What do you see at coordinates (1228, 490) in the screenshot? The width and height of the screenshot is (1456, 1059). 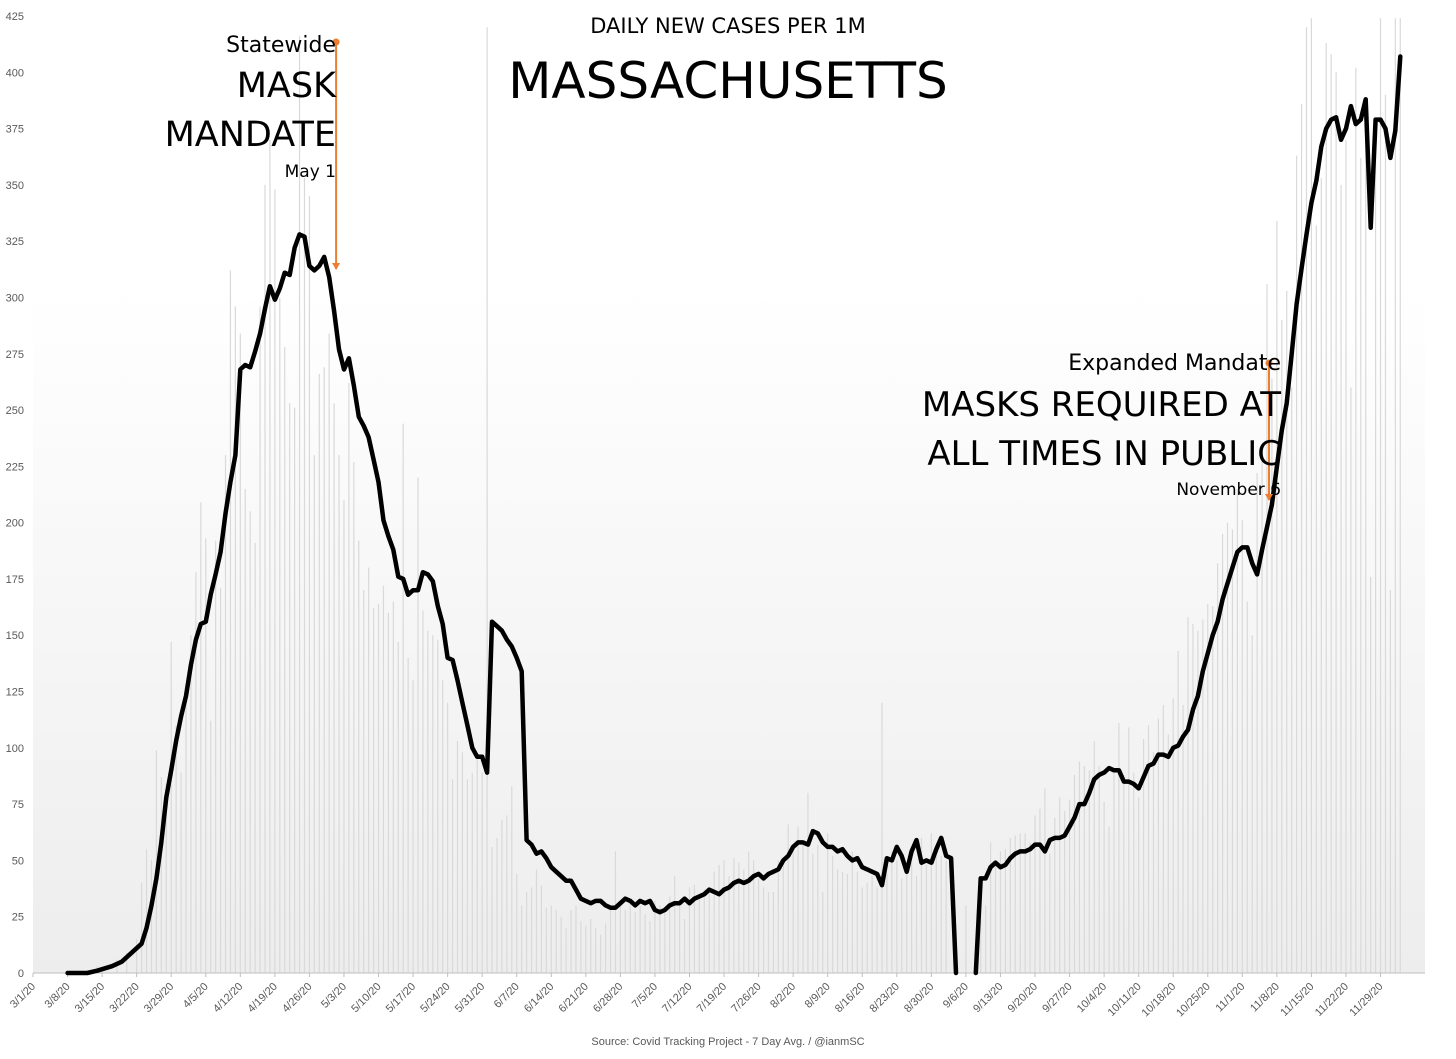 I see `annotation-expanded-line4: November 6` at bounding box center [1228, 490].